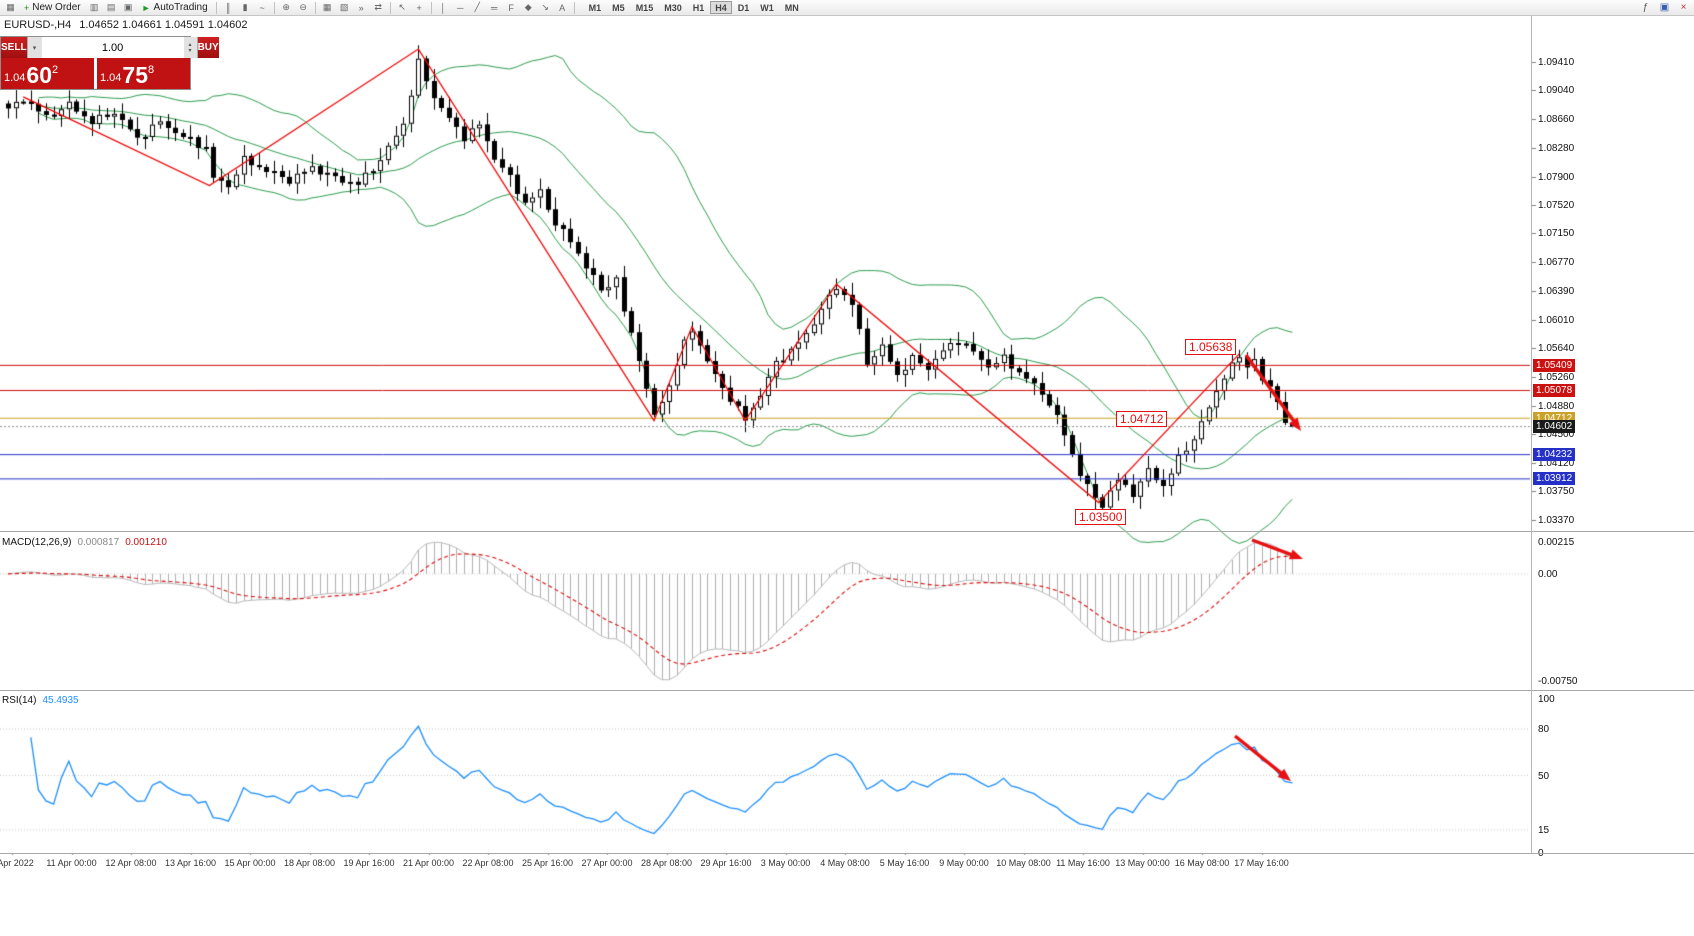  I want to click on timeframe-mn: MN, so click(791, 8).